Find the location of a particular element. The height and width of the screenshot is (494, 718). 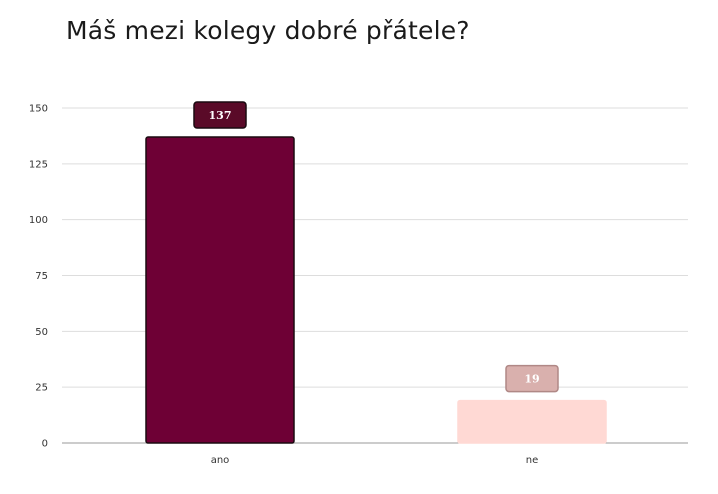

y-tick-label: 75 is located at coordinates (41, 276).